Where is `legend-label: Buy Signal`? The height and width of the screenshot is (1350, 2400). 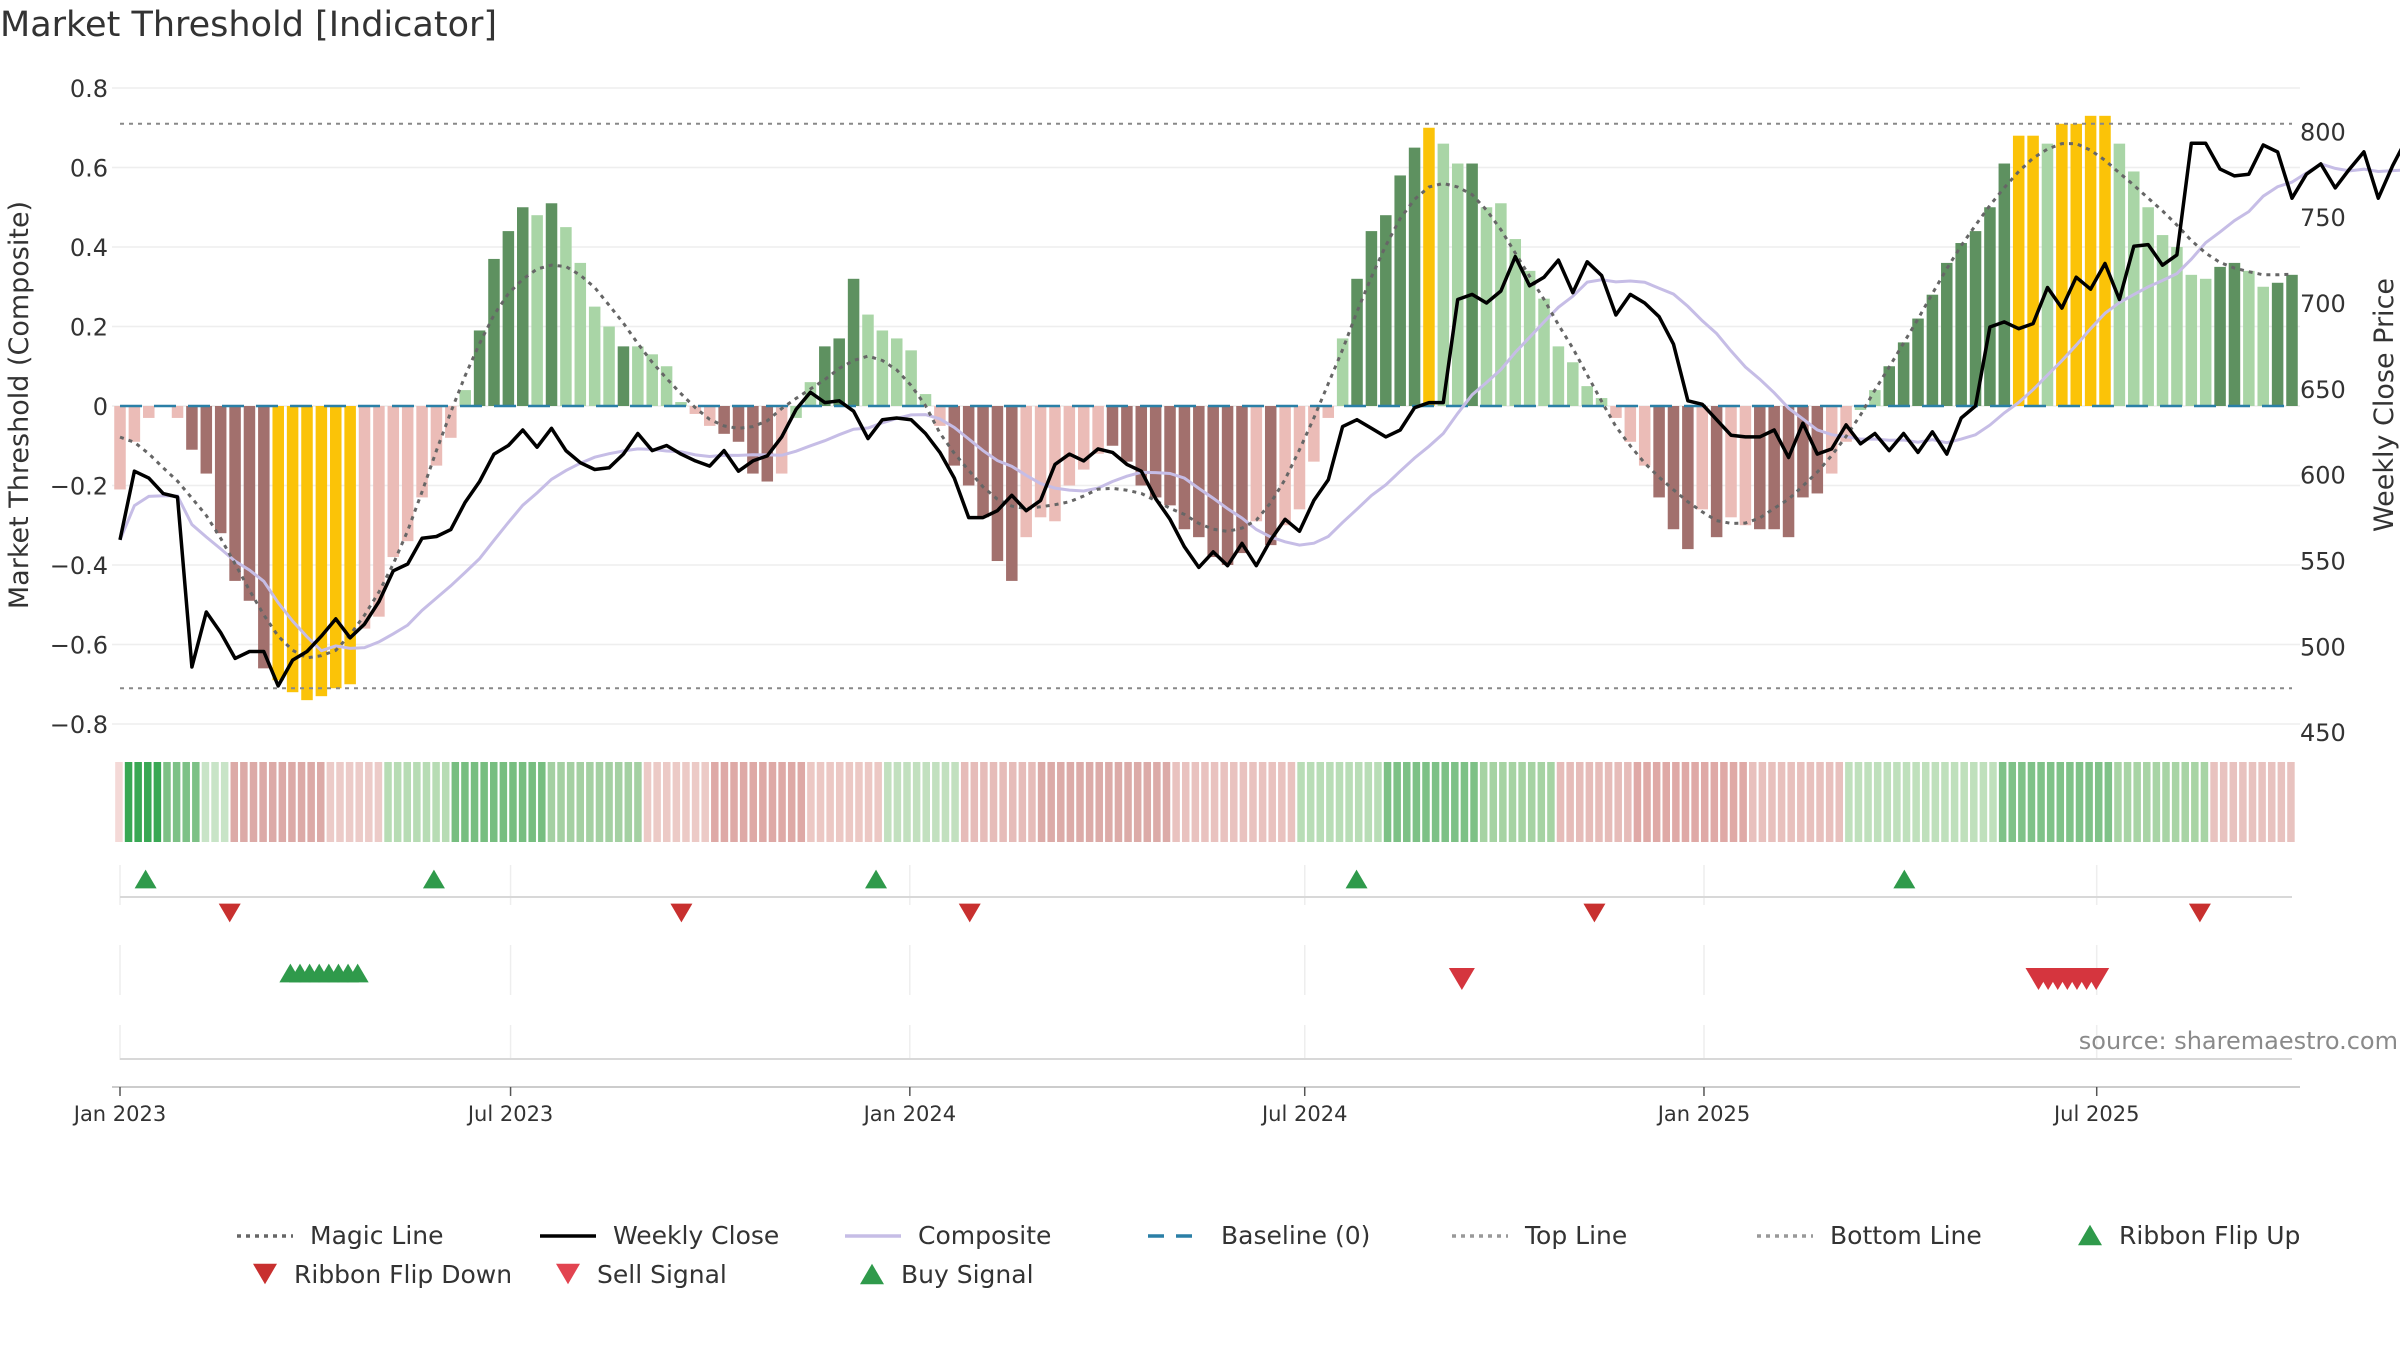
legend-label: Buy Signal is located at coordinates (967, 1274).